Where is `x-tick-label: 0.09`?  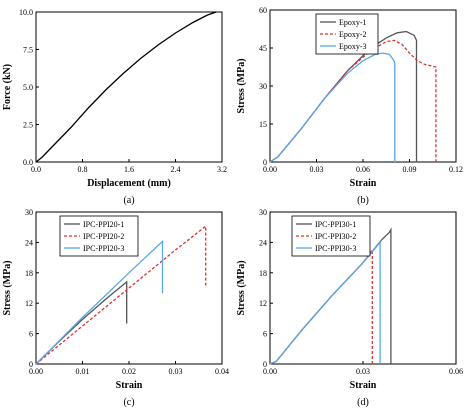 x-tick-label: 0.09 is located at coordinates (410, 169).